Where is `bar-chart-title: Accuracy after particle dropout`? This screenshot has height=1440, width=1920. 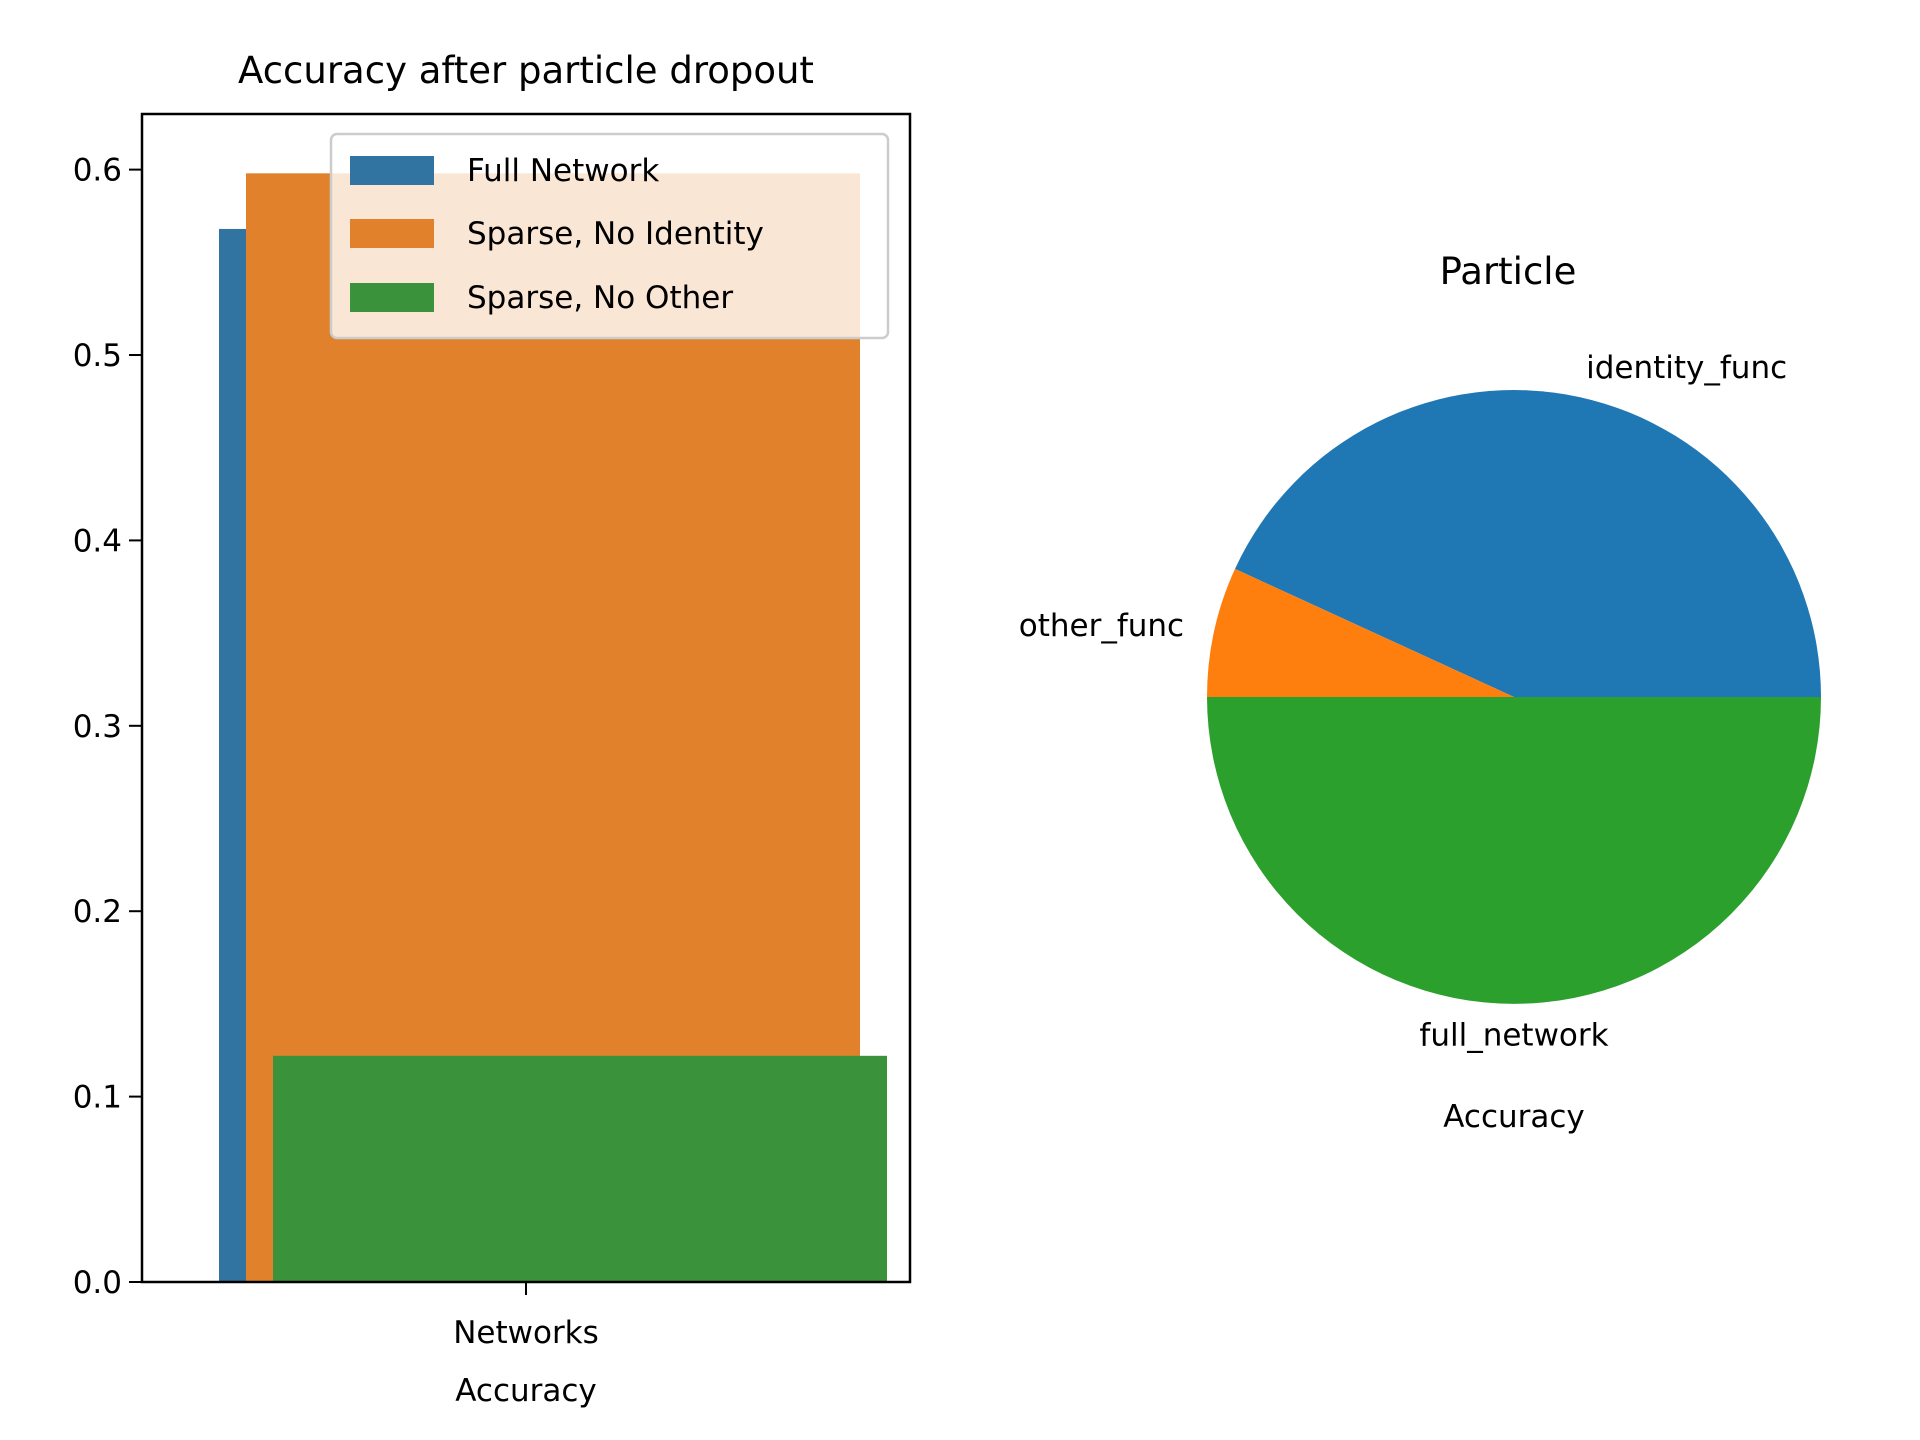 bar-chart-title: Accuracy after particle dropout is located at coordinates (526, 70).